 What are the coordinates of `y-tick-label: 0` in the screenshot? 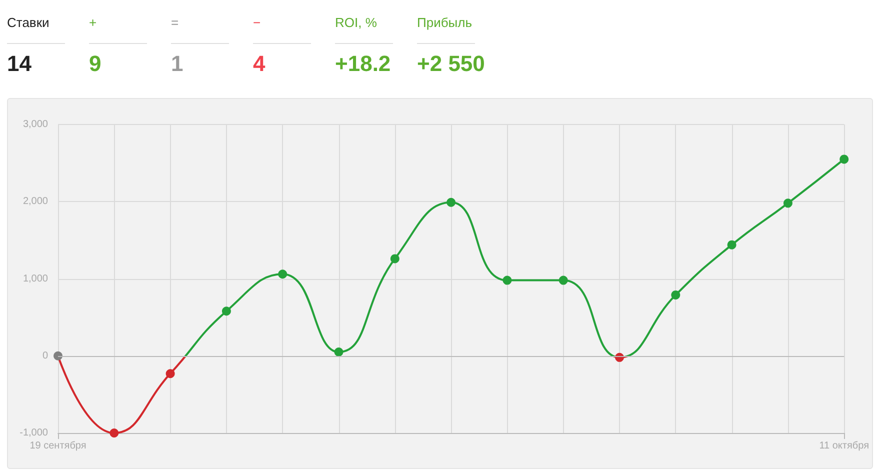 It's located at (45, 356).